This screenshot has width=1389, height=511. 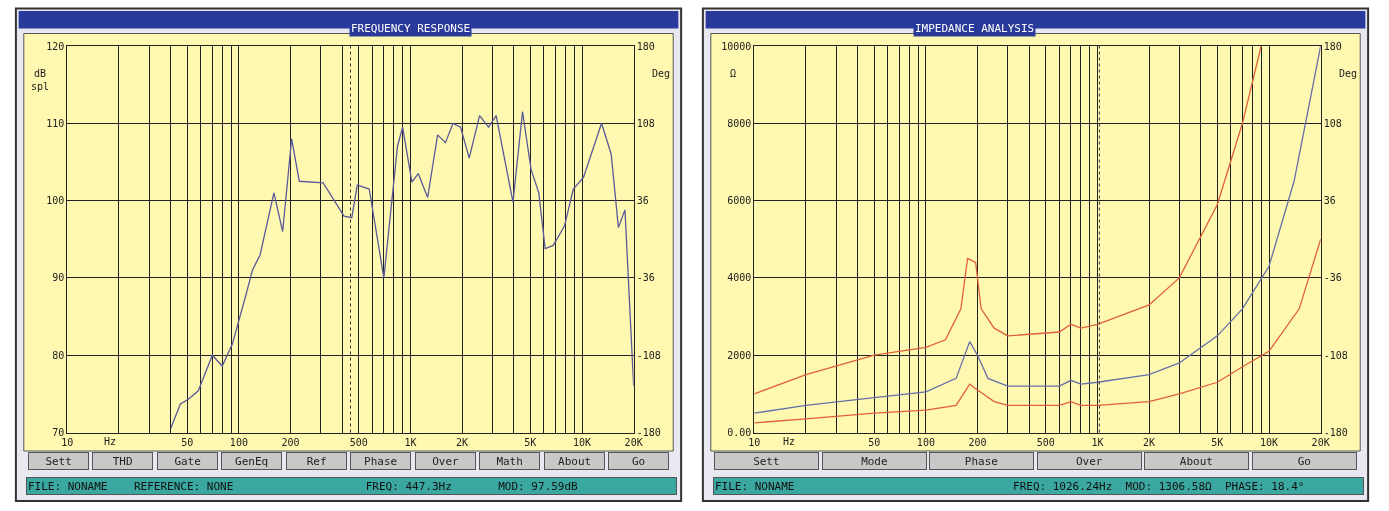 What do you see at coordinates (739, 278) in the screenshot?
I see `y-tick-label: 4000` at bounding box center [739, 278].